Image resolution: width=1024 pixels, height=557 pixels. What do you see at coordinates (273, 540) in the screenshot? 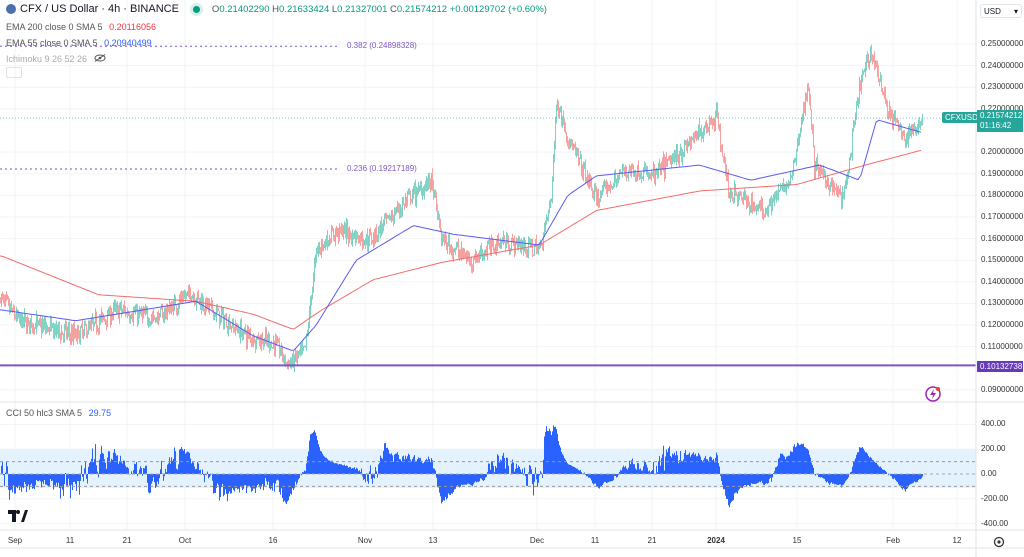
I see `time-tick: 16` at bounding box center [273, 540].